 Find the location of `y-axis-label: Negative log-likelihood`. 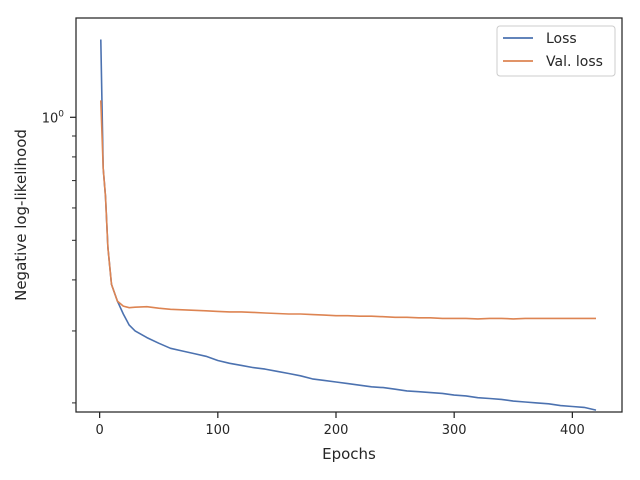

y-axis-label: Negative log-likelihood is located at coordinates (21, 215).